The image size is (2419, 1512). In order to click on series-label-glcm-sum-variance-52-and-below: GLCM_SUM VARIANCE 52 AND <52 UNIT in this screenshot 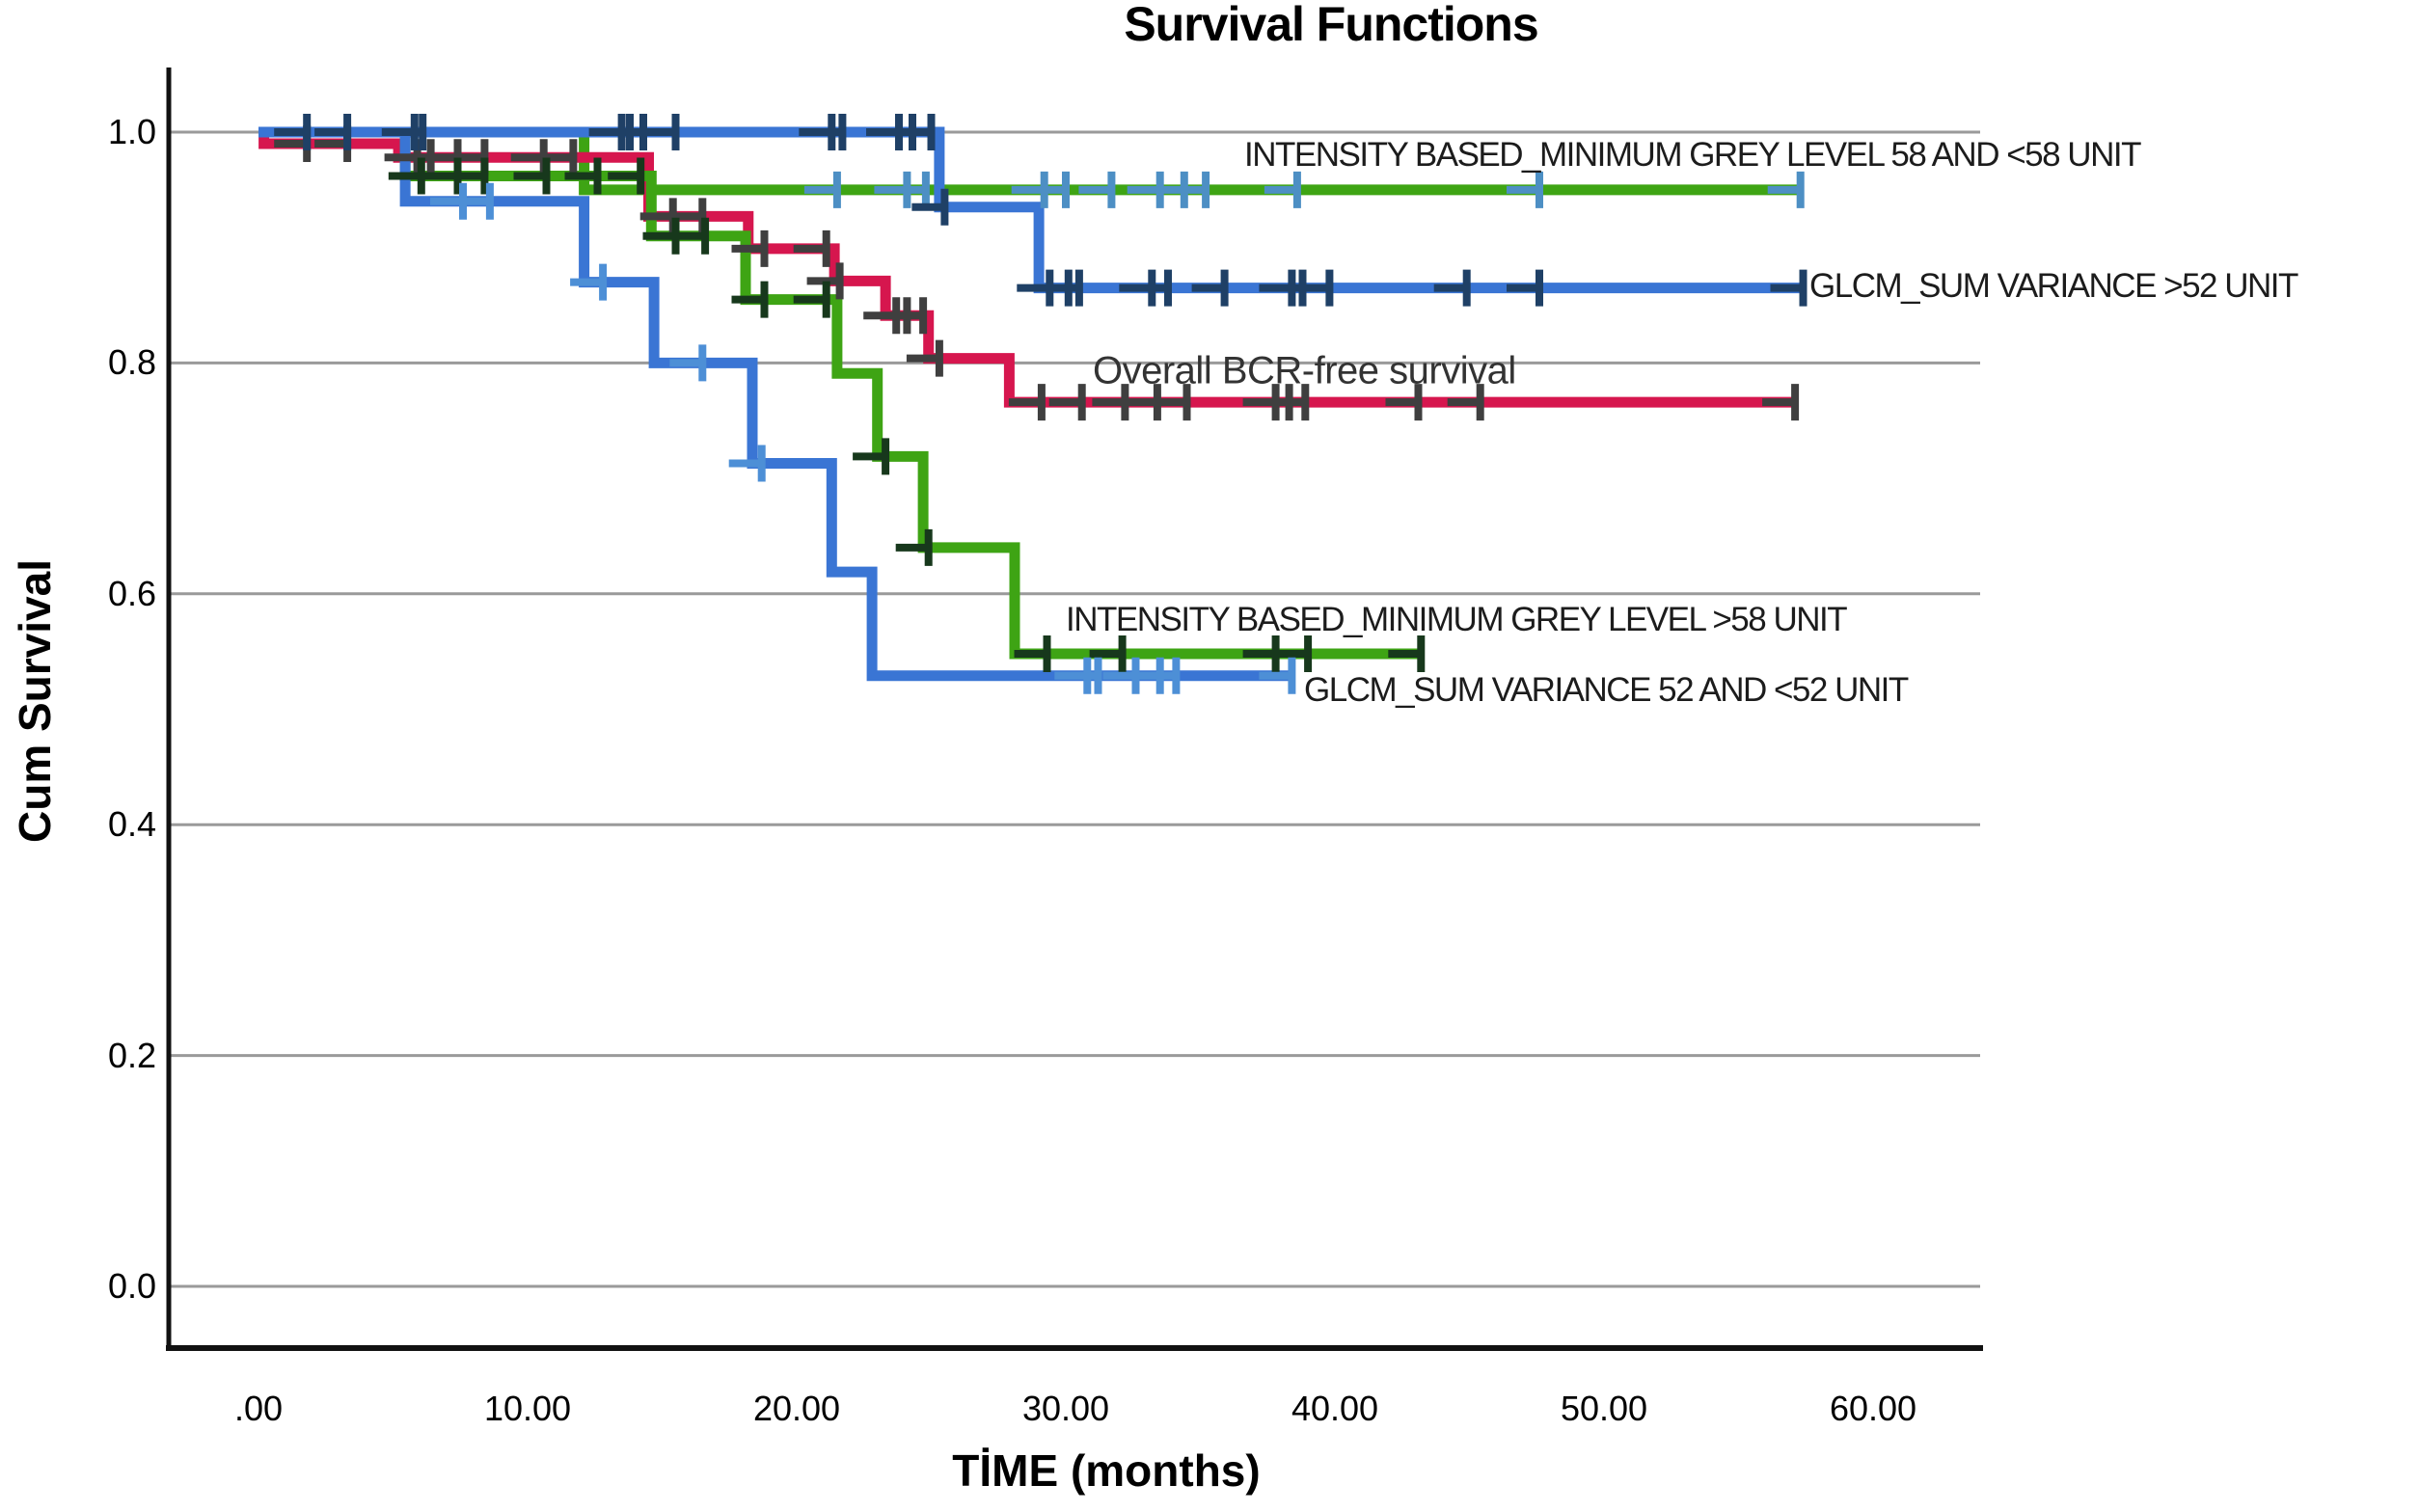, I will do `click(1606, 690)`.